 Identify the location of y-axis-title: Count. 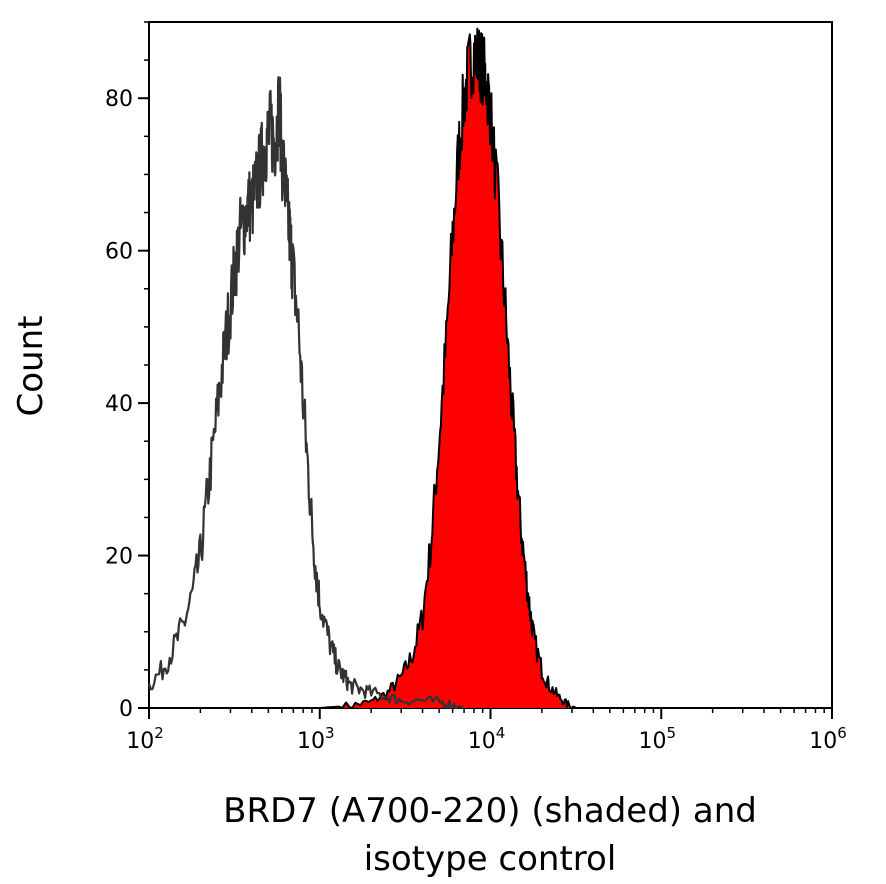
(31, 366).